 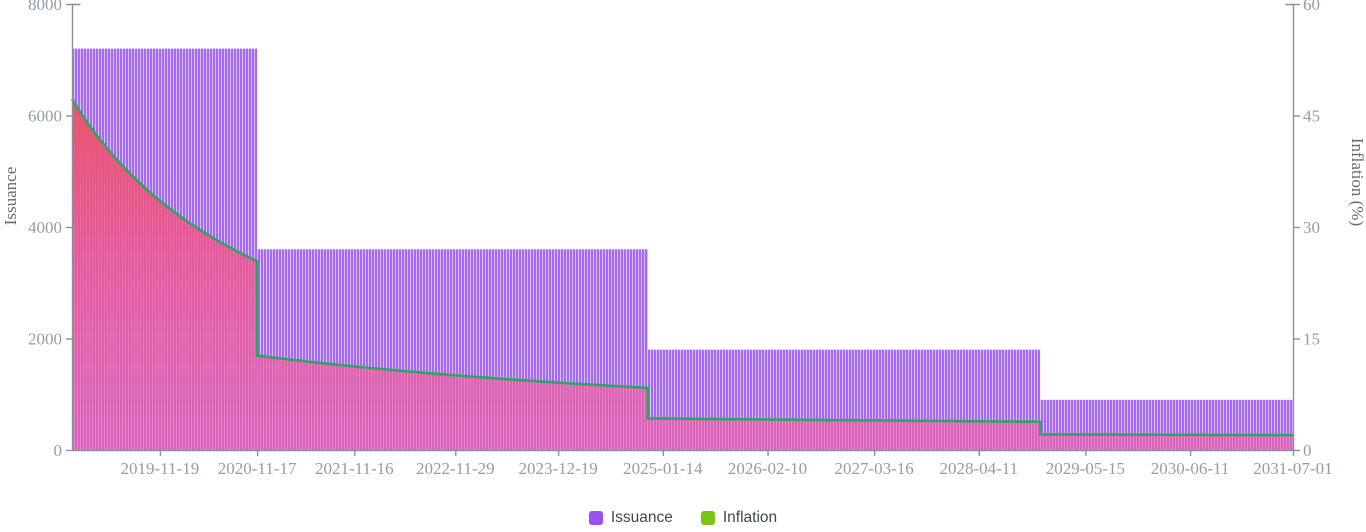 What do you see at coordinates (873, 468) in the screenshot?
I see `x-axis-tick-label: 2027-03-16` at bounding box center [873, 468].